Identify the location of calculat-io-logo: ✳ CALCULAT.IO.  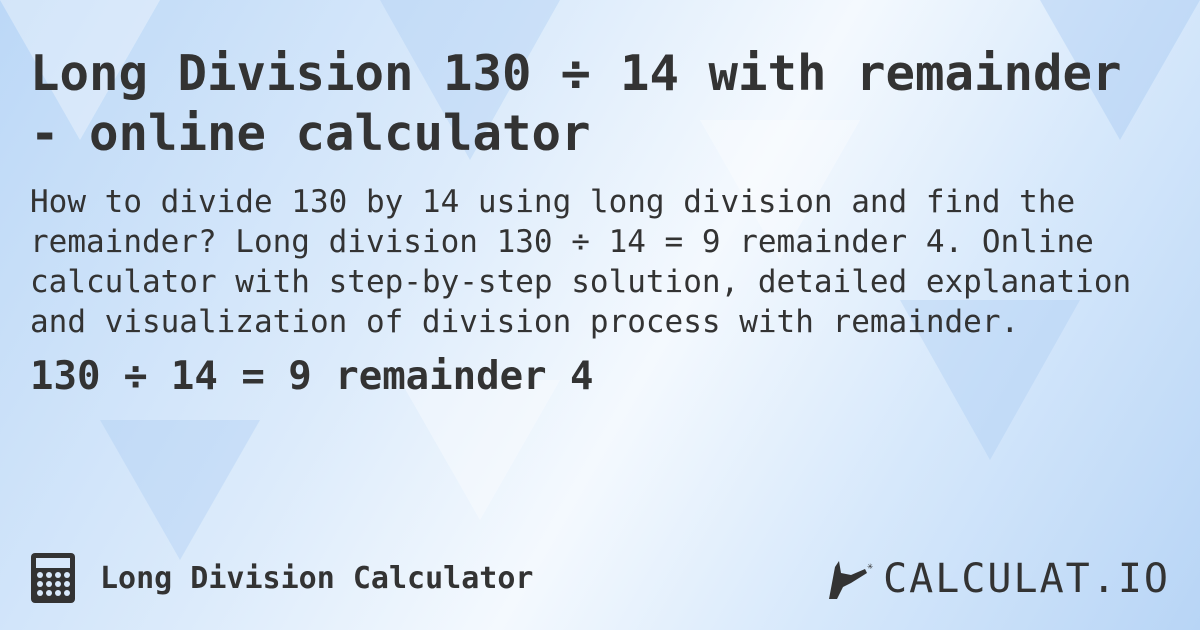
(997, 579).